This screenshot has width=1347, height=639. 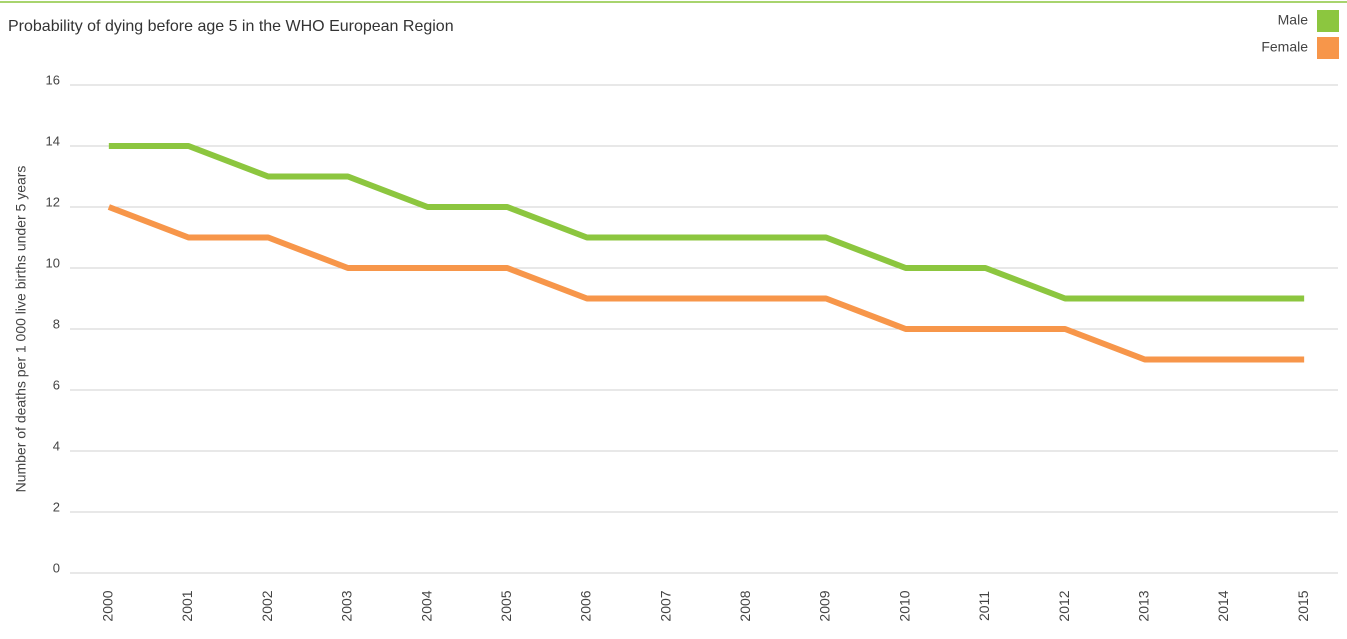 What do you see at coordinates (1143, 605) in the screenshot?
I see `x-tick-label: 2013` at bounding box center [1143, 605].